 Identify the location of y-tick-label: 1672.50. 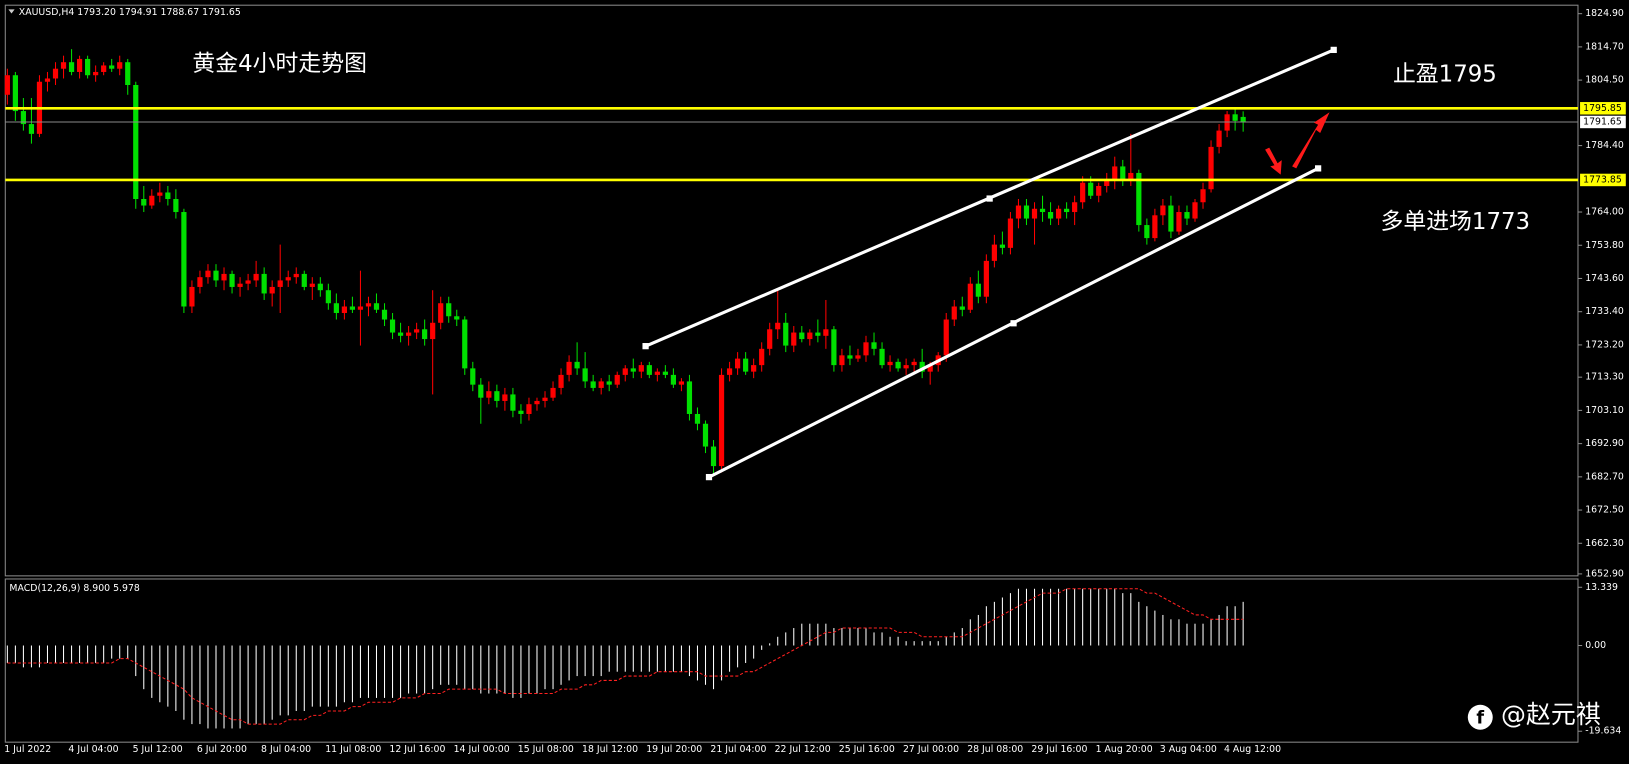
(1604, 510).